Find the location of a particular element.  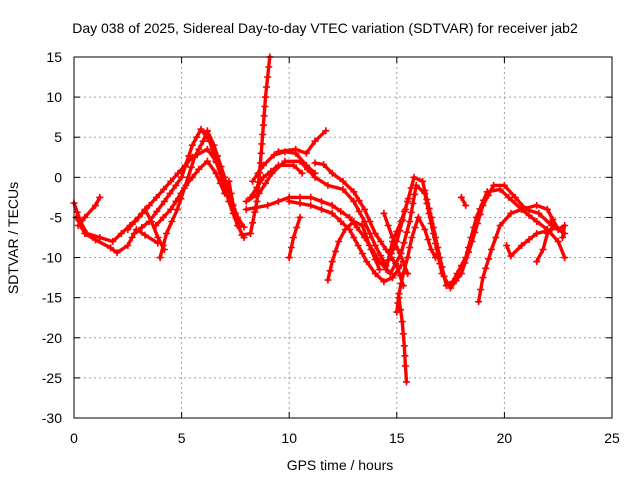

y-tick-label: -20 is located at coordinates (52, 338).